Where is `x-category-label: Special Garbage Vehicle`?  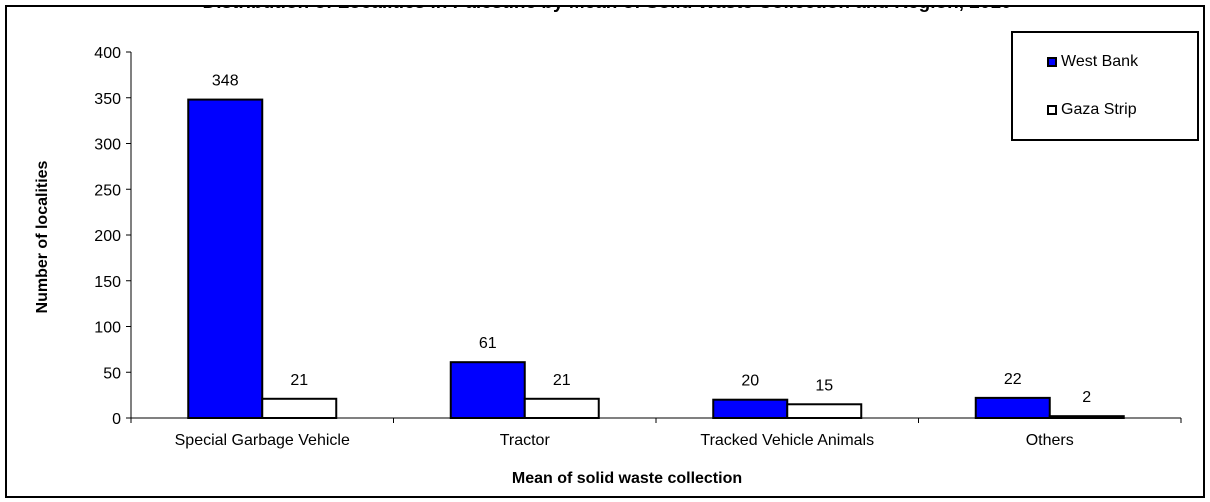 x-category-label: Special Garbage Vehicle is located at coordinates (262, 440).